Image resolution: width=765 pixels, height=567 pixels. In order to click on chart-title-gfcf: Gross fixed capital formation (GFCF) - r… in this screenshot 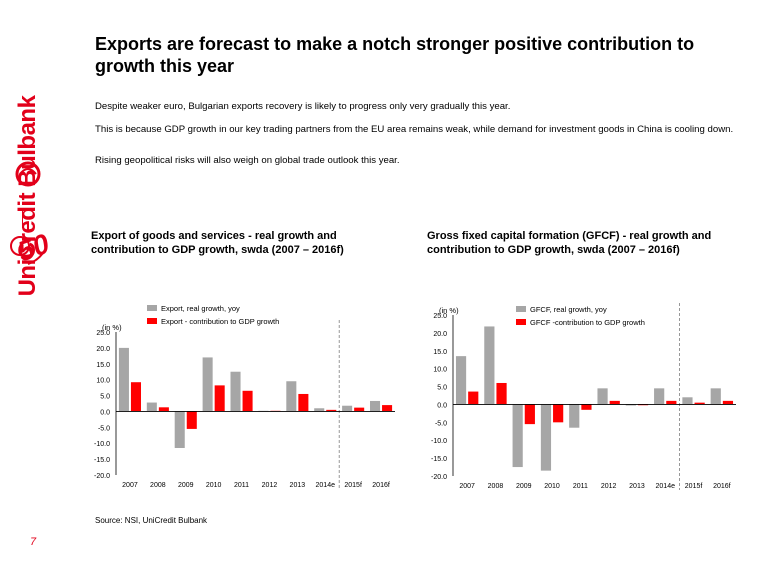, I will do `click(569, 243)`.